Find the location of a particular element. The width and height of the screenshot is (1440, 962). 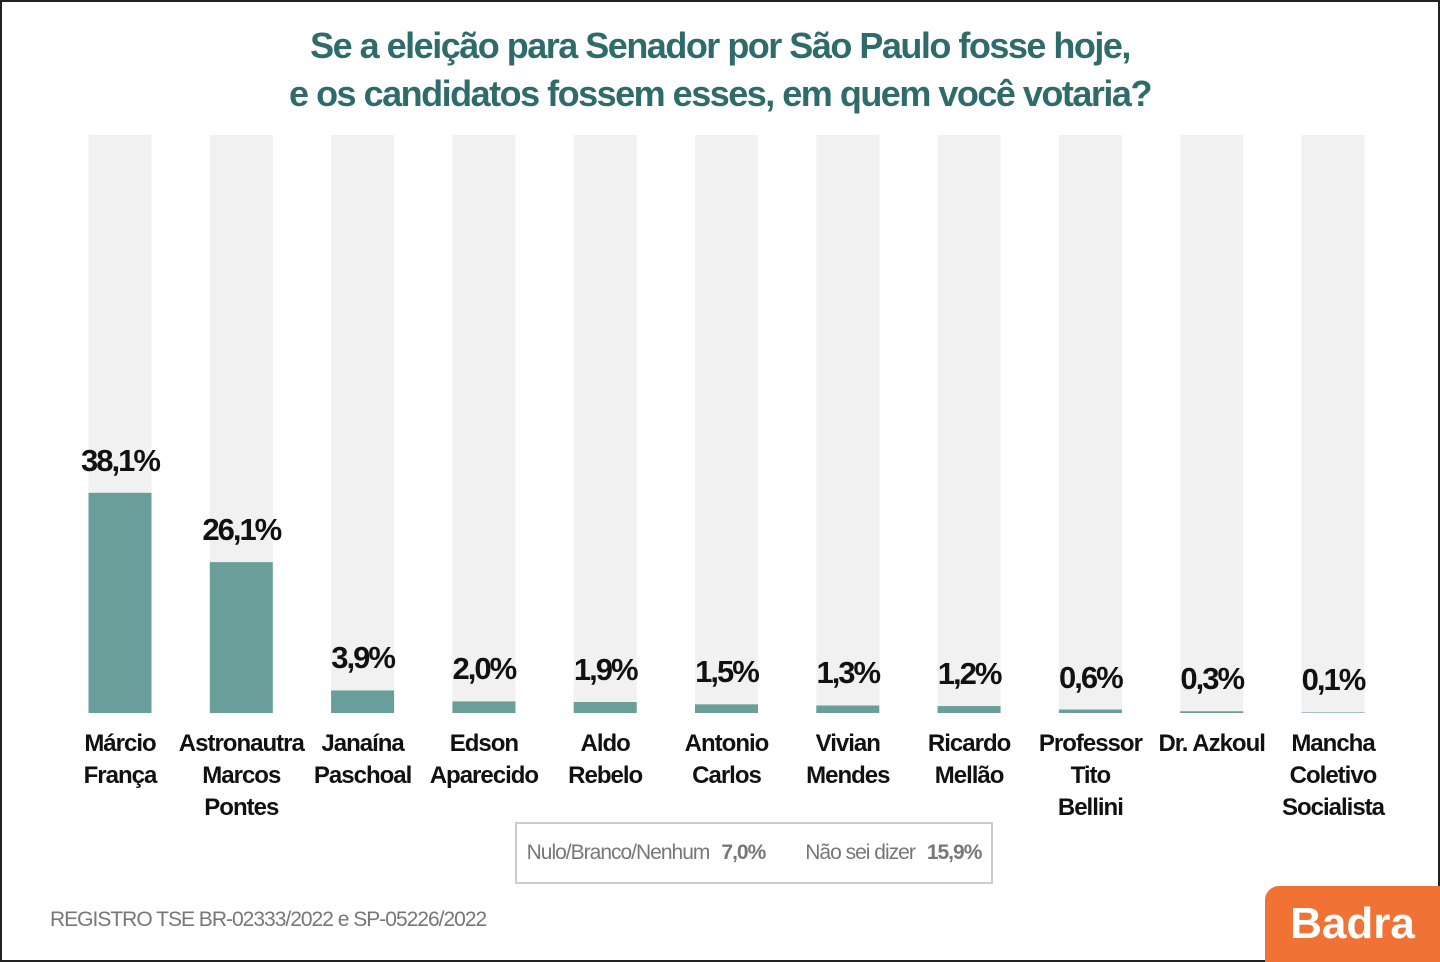

x-tick-label: Antonio Carlos is located at coordinates (727, 759).